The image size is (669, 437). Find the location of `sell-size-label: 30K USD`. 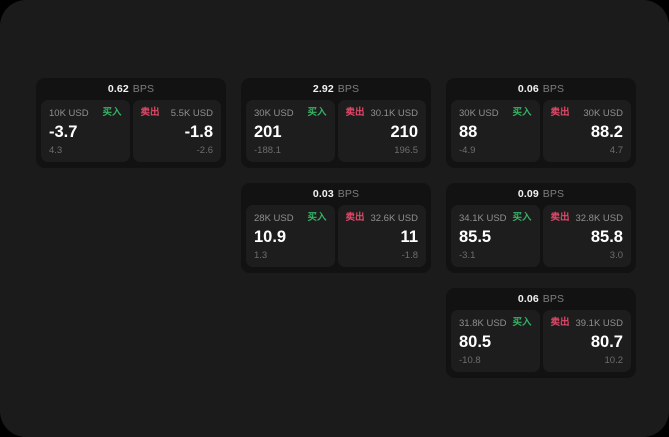

sell-size-label: 30K USD is located at coordinates (603, 113).